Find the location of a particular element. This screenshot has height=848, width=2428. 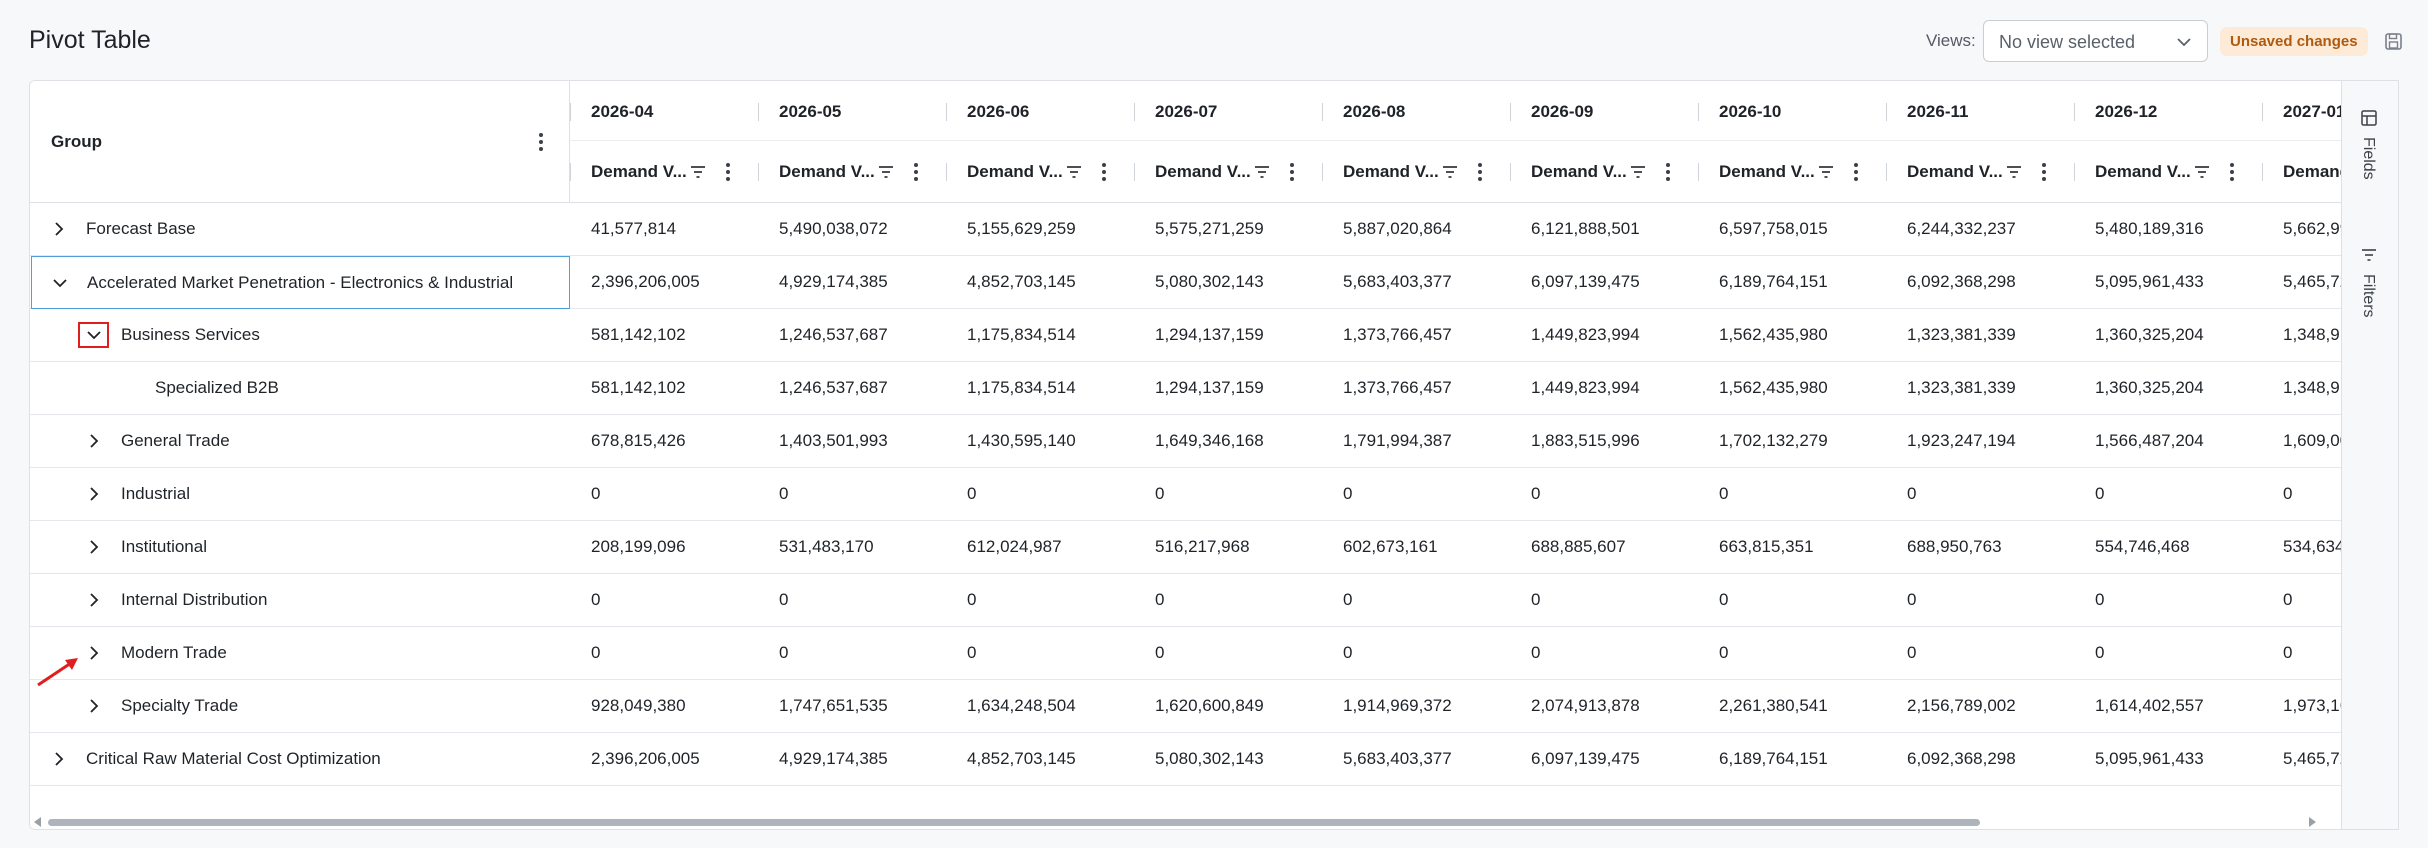

value-cell: 1,914,969,372 is located at coordinates (1397, 705).